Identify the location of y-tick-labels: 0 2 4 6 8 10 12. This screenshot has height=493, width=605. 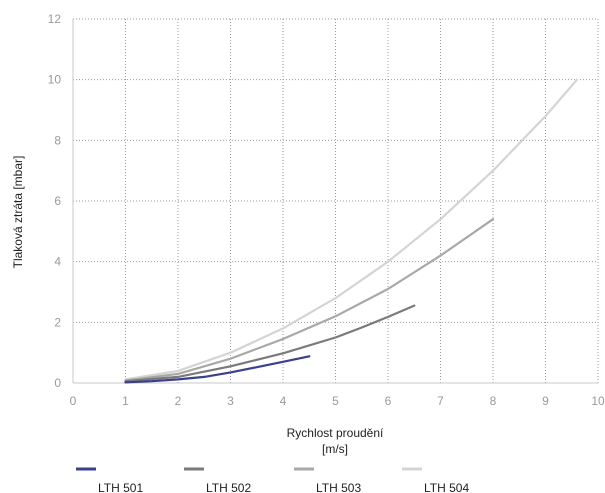
(55, 201).